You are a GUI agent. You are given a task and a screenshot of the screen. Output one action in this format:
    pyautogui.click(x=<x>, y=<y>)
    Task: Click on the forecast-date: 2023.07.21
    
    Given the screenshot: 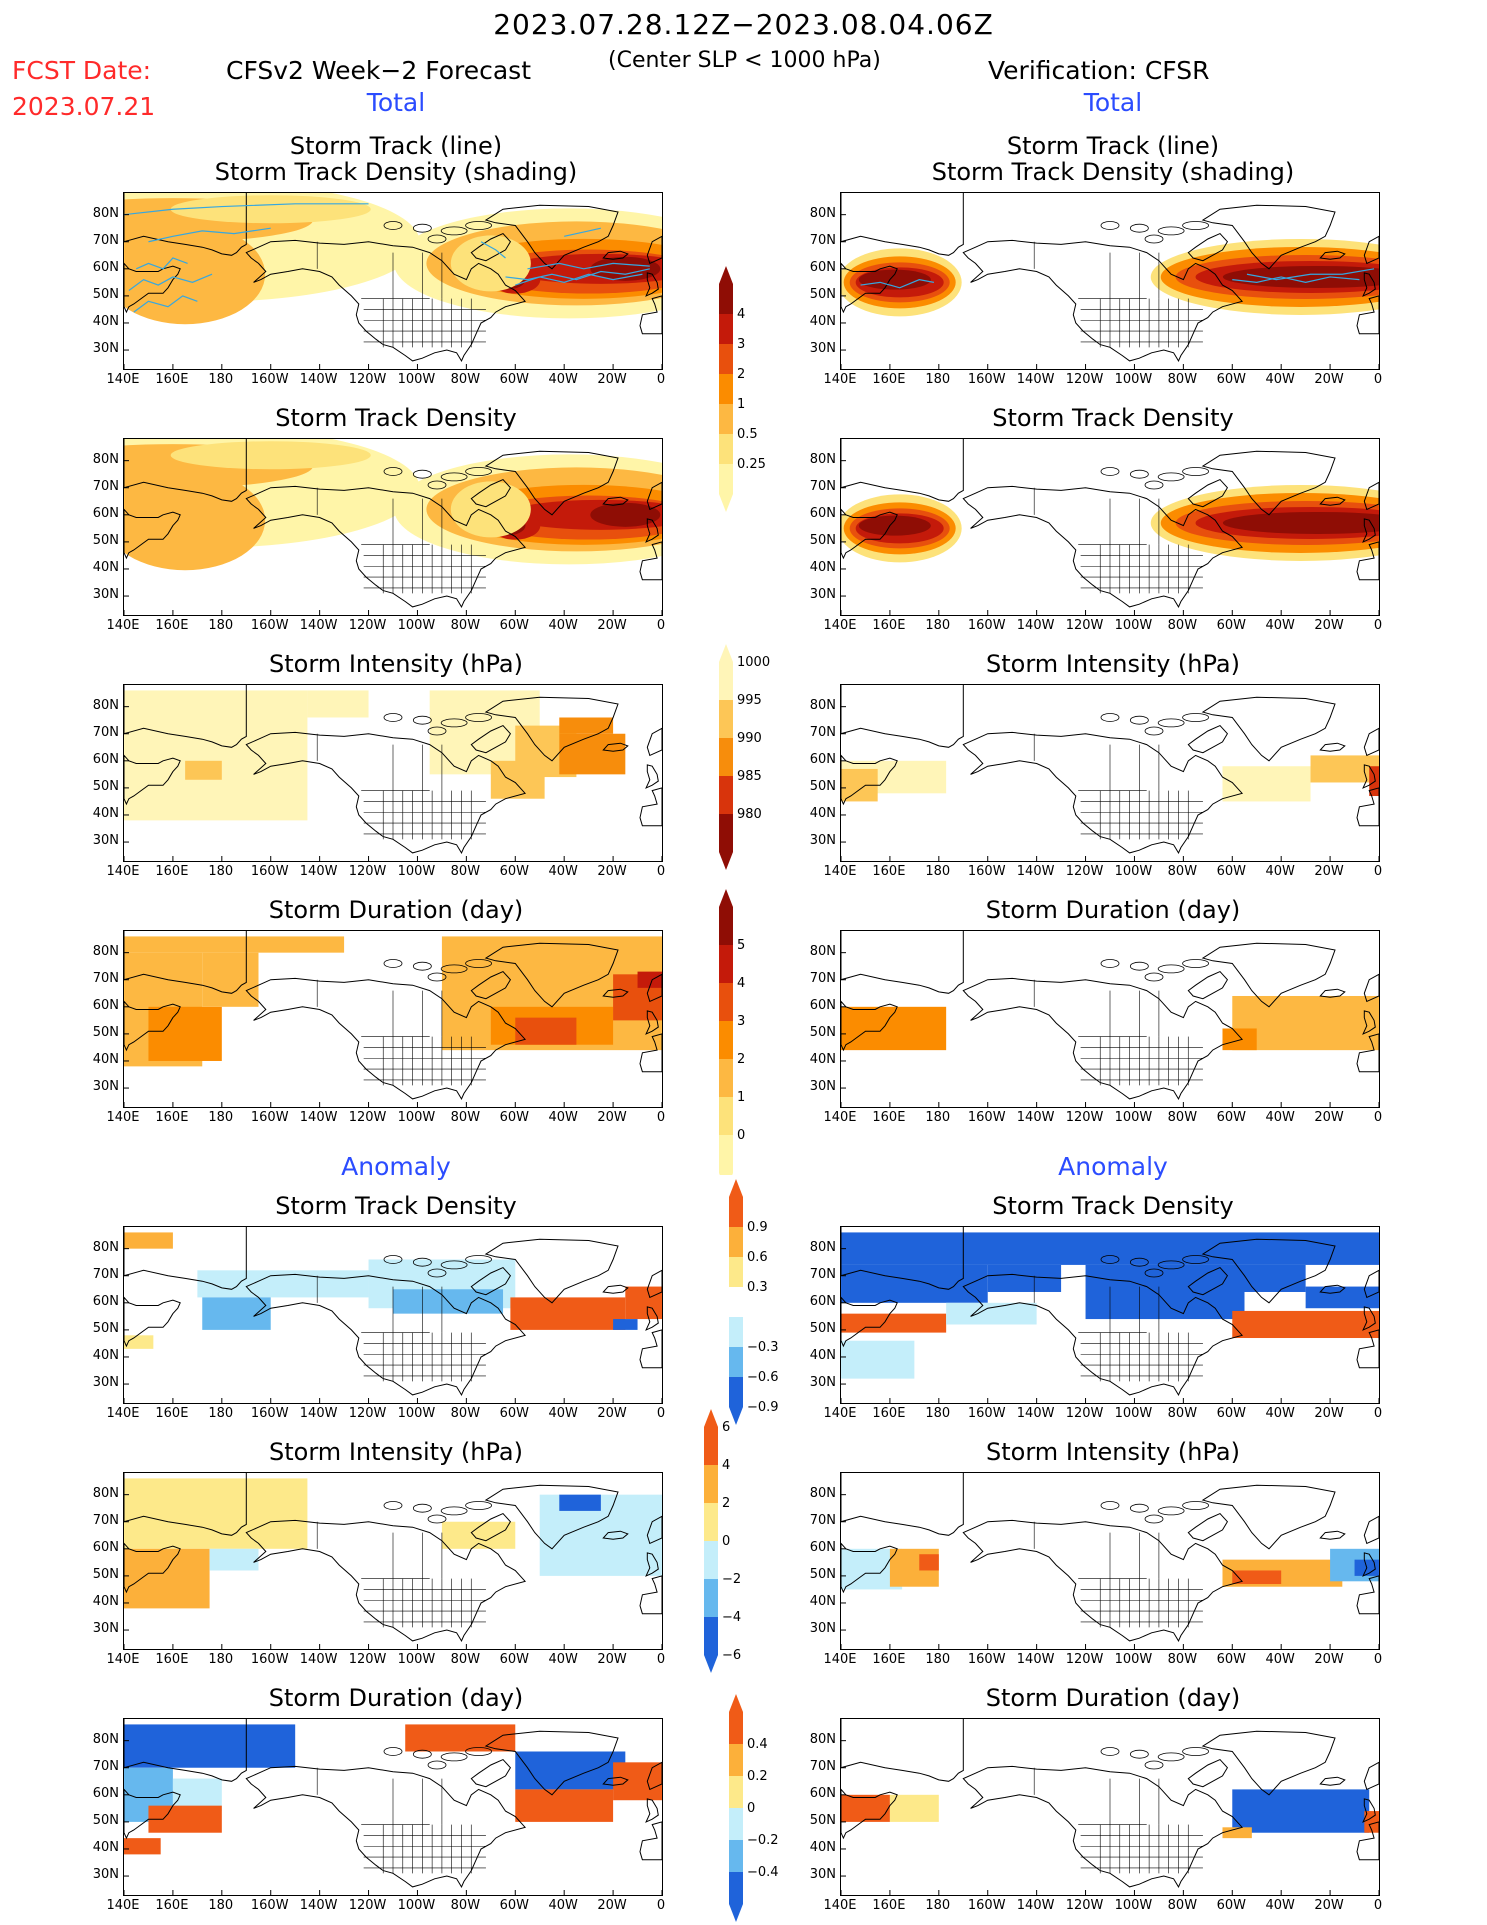 What is the action you would take?
    pyautogui.click(x=84, y=106)
    